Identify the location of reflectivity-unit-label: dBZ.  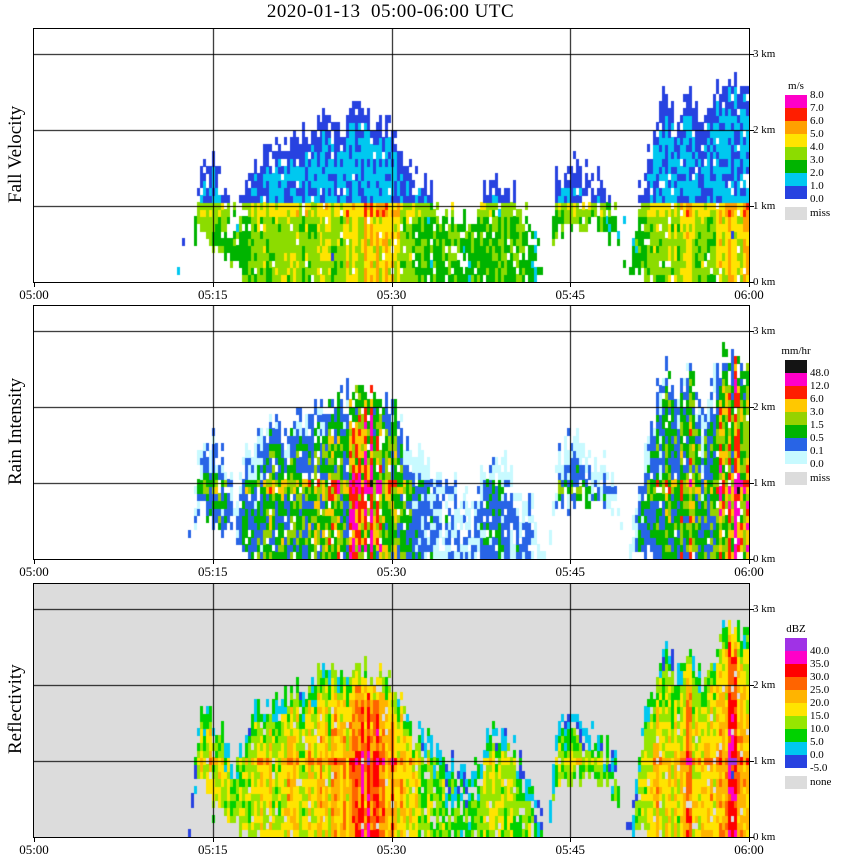
(796, 629).